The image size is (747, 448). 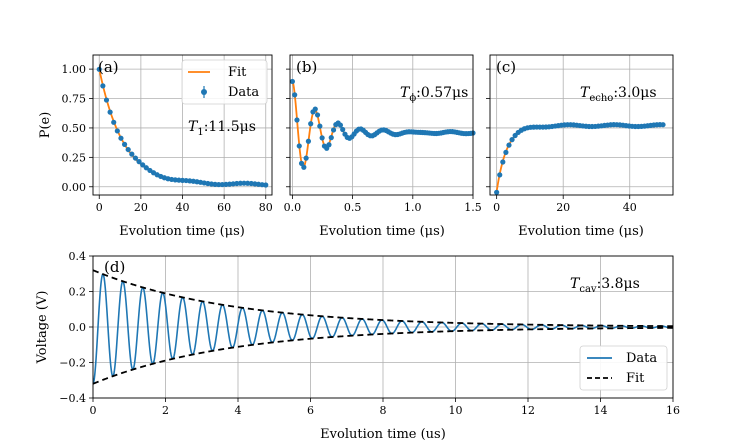 I want to click on d-xlabel: Evolution time (us), so click(x=383, y=434).